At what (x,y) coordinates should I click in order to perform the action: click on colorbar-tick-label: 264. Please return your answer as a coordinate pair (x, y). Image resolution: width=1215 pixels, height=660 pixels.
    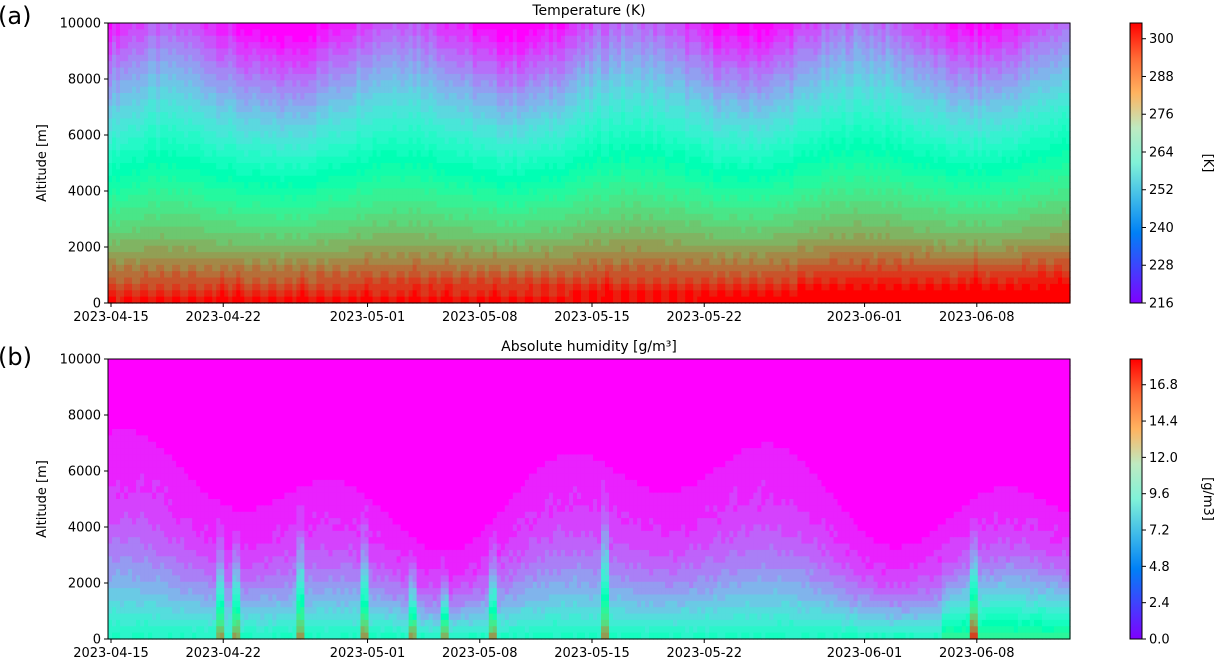
    Looking at the image, I should click on (1161, 152).